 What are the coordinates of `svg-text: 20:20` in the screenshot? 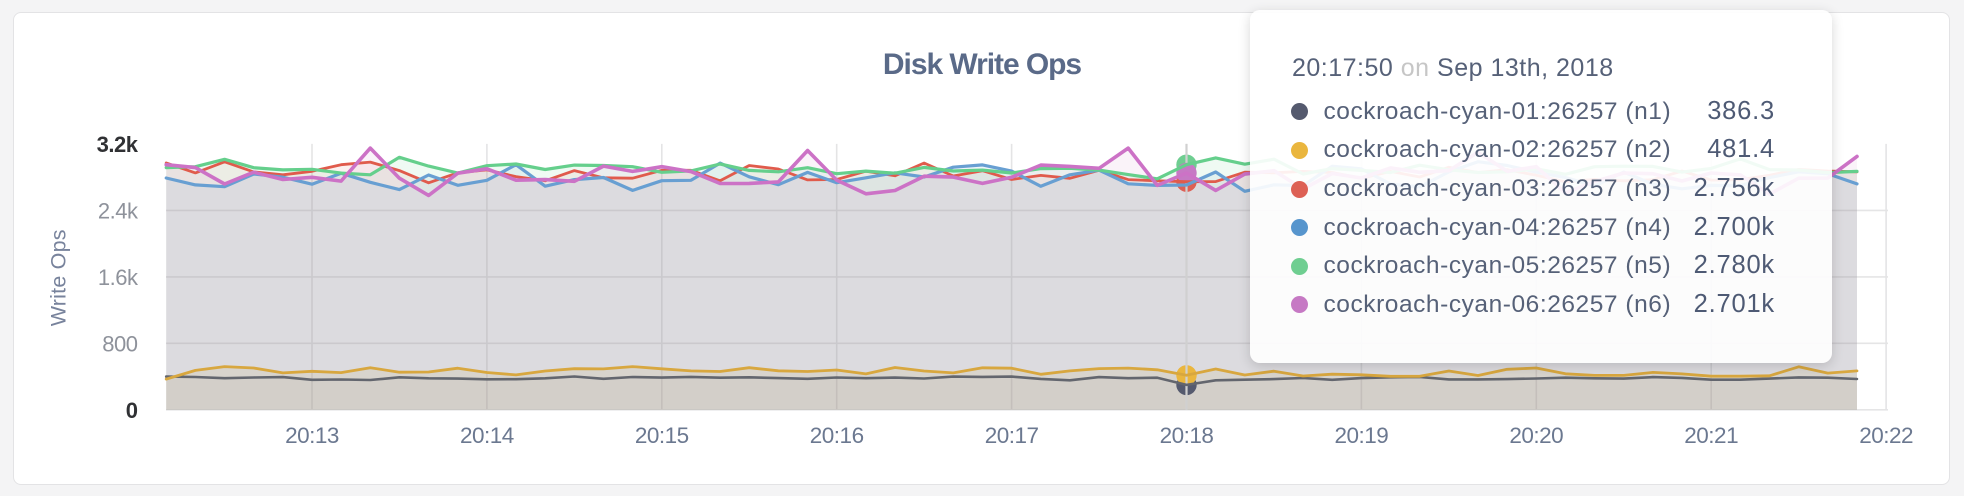 It's located at (1536, 435).